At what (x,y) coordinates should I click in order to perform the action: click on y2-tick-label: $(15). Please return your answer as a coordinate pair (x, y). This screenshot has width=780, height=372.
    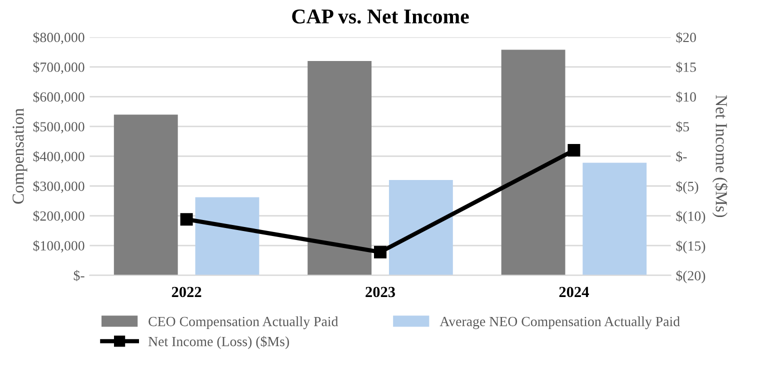
    Looking at the image, I should click on (691, 247).